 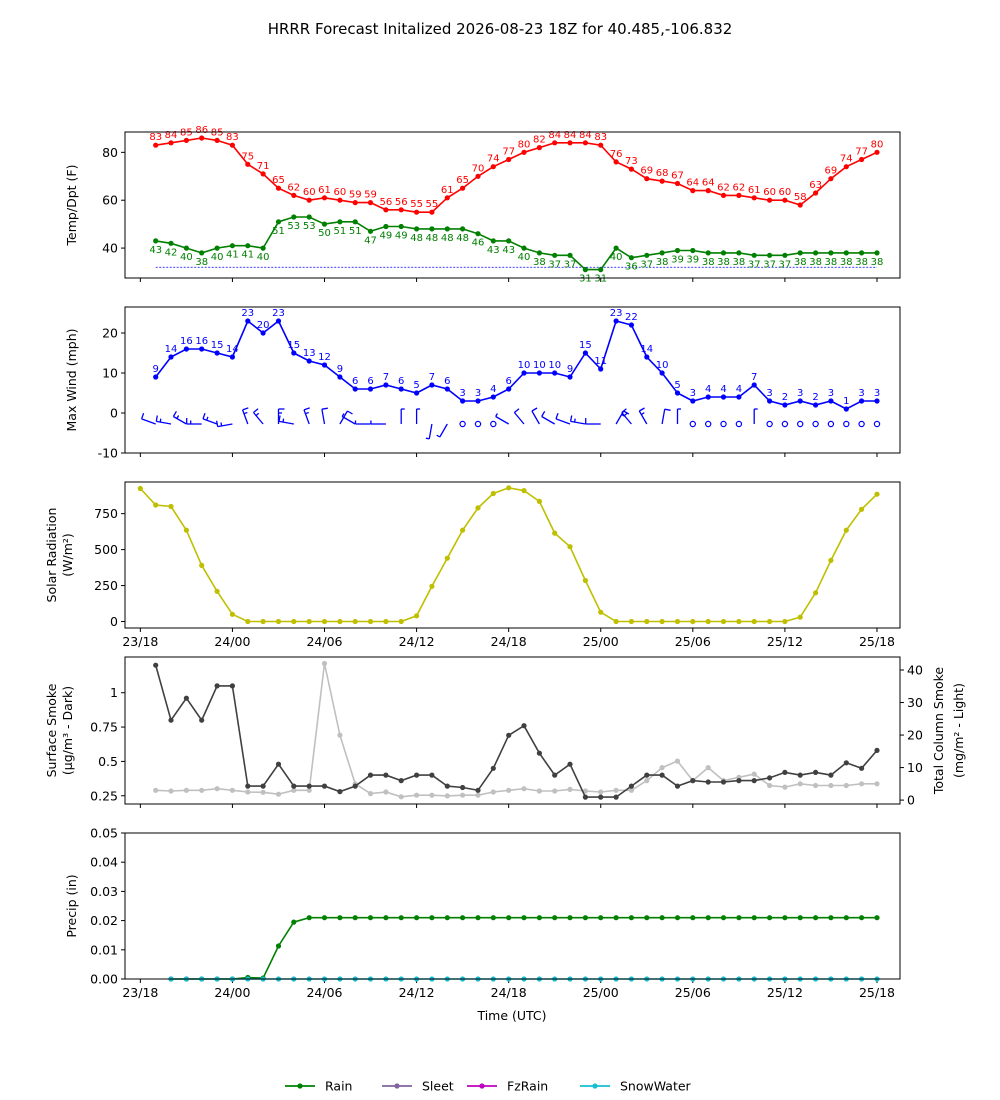 What do you see at coordinates (677, 385) in the screenshot?
I see `series-1-data-label: 5` at bounding box center [677, 385].